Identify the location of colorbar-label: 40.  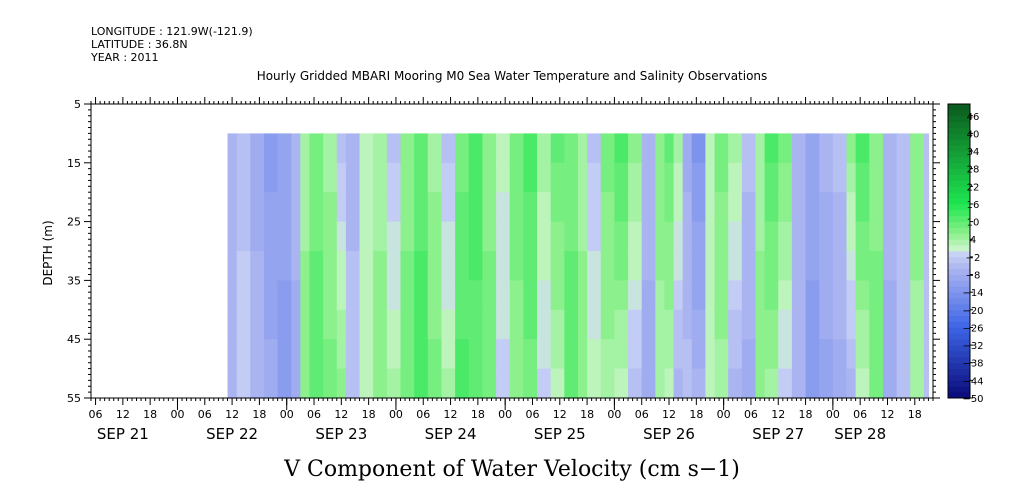
(973, 134).